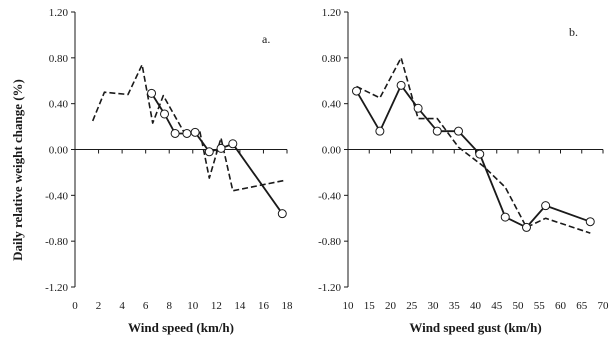  I want to click on x-tick-label: 50, so click(519, 306).